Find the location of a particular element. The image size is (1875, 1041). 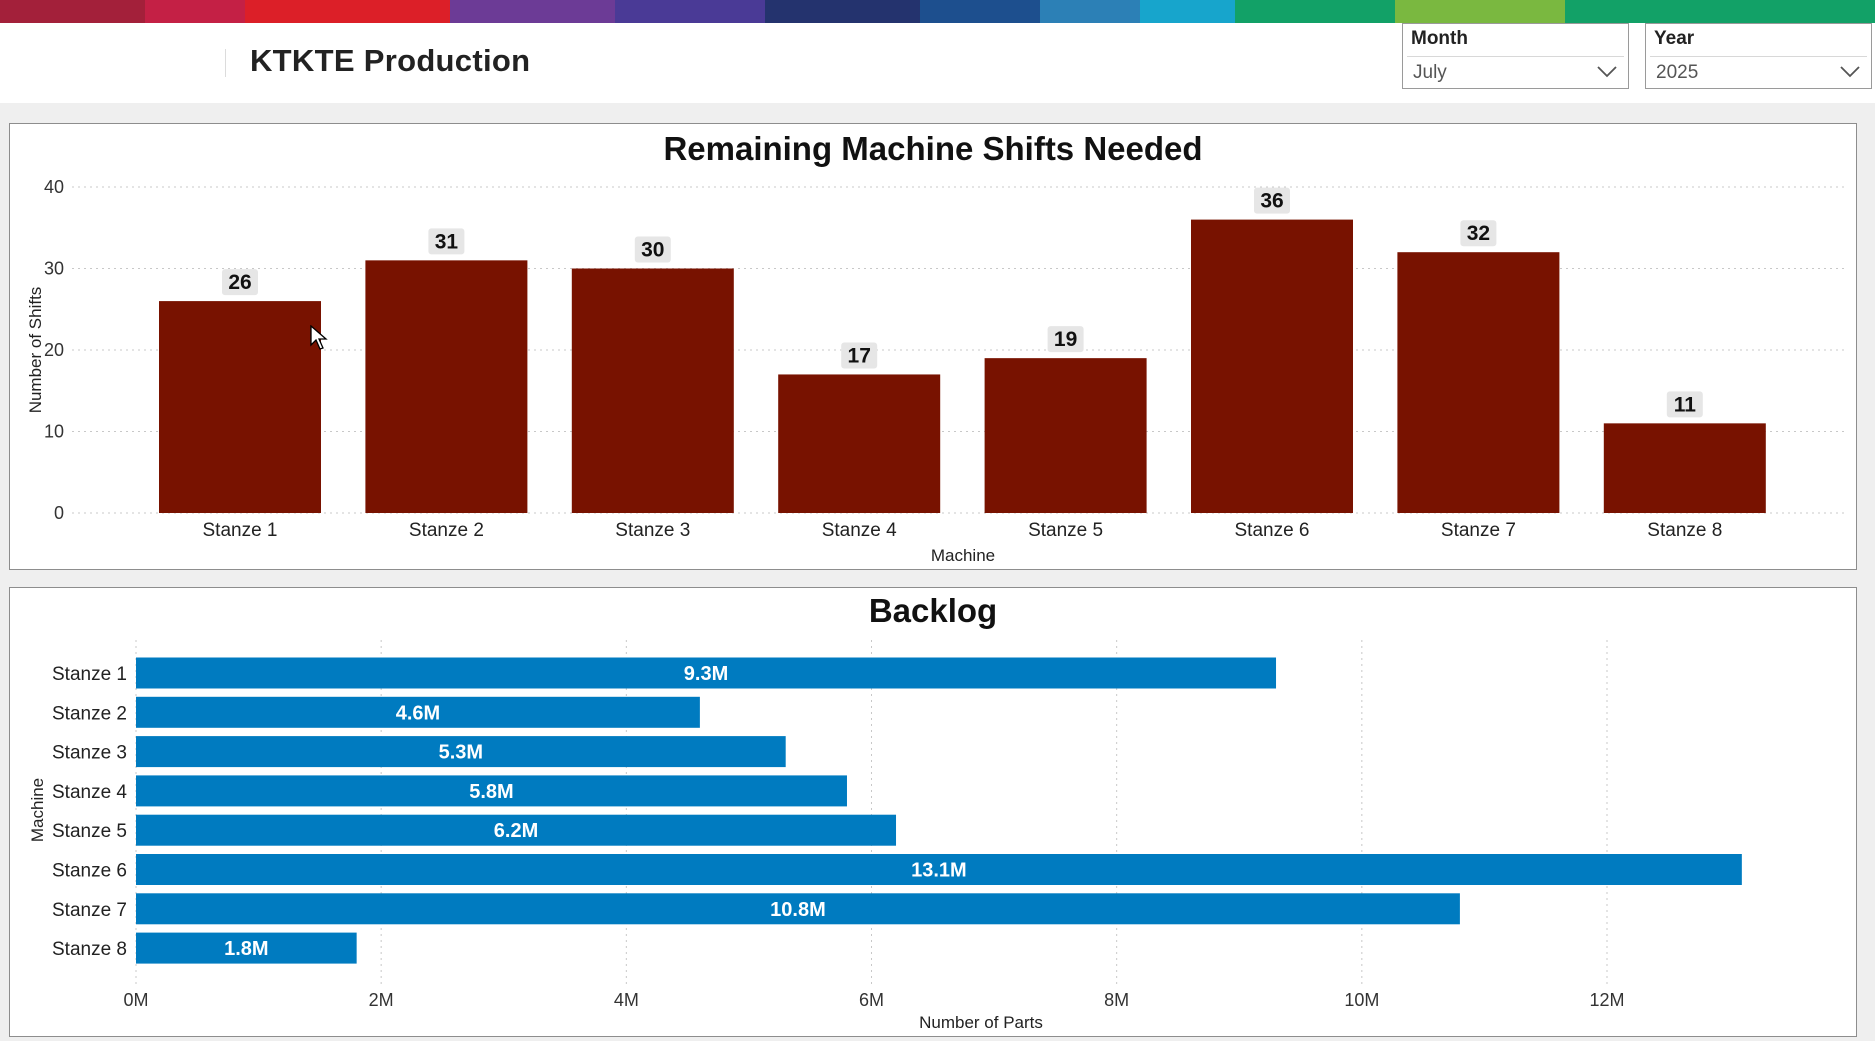

backlog-data-label: 6.2M is located at coordinates (516, 831).